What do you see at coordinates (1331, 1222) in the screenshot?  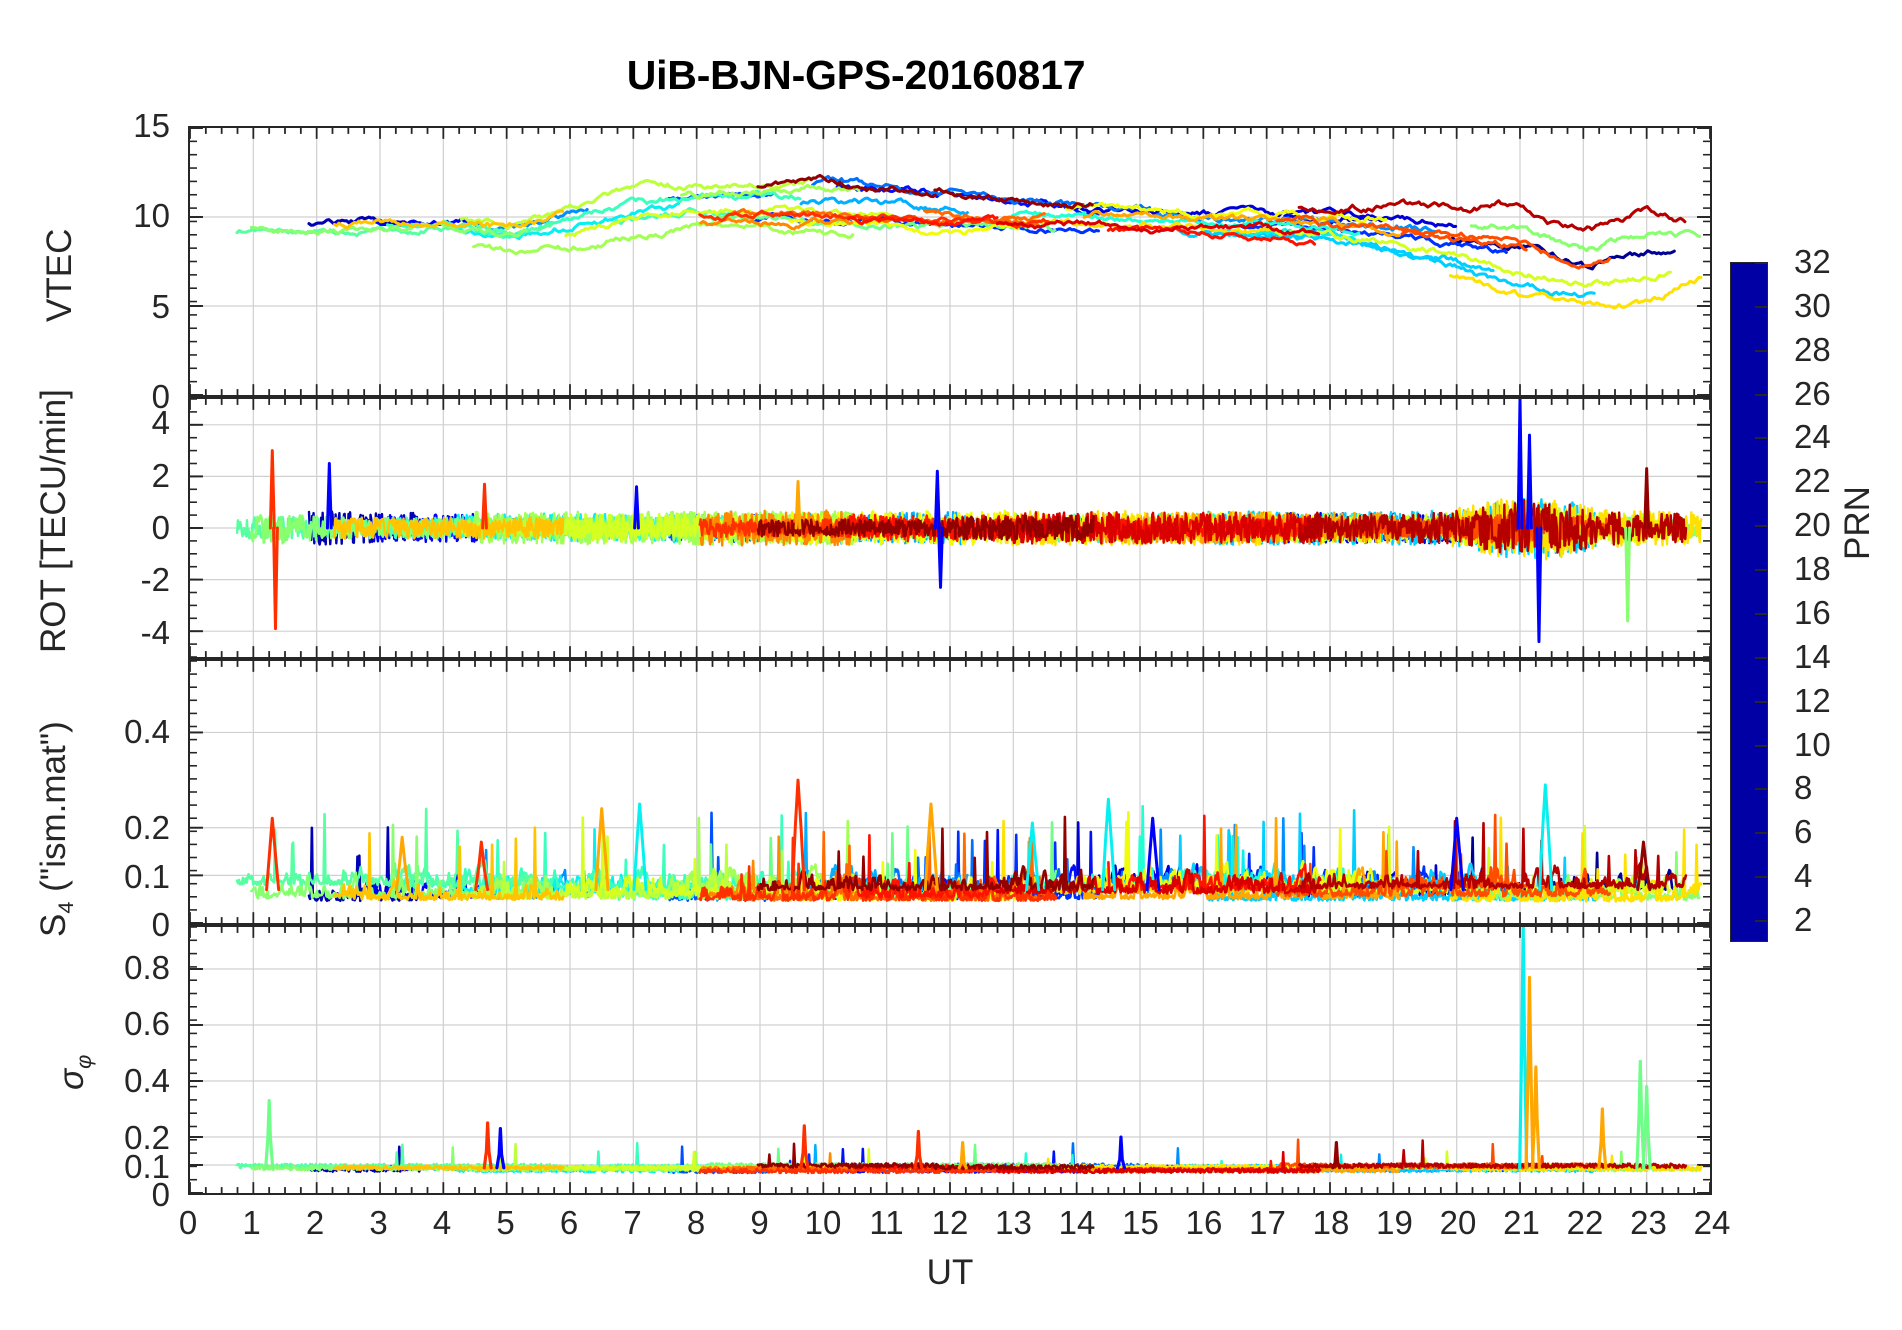 I see `x-tick-18: 18` at bounding box center [1331, 1222].